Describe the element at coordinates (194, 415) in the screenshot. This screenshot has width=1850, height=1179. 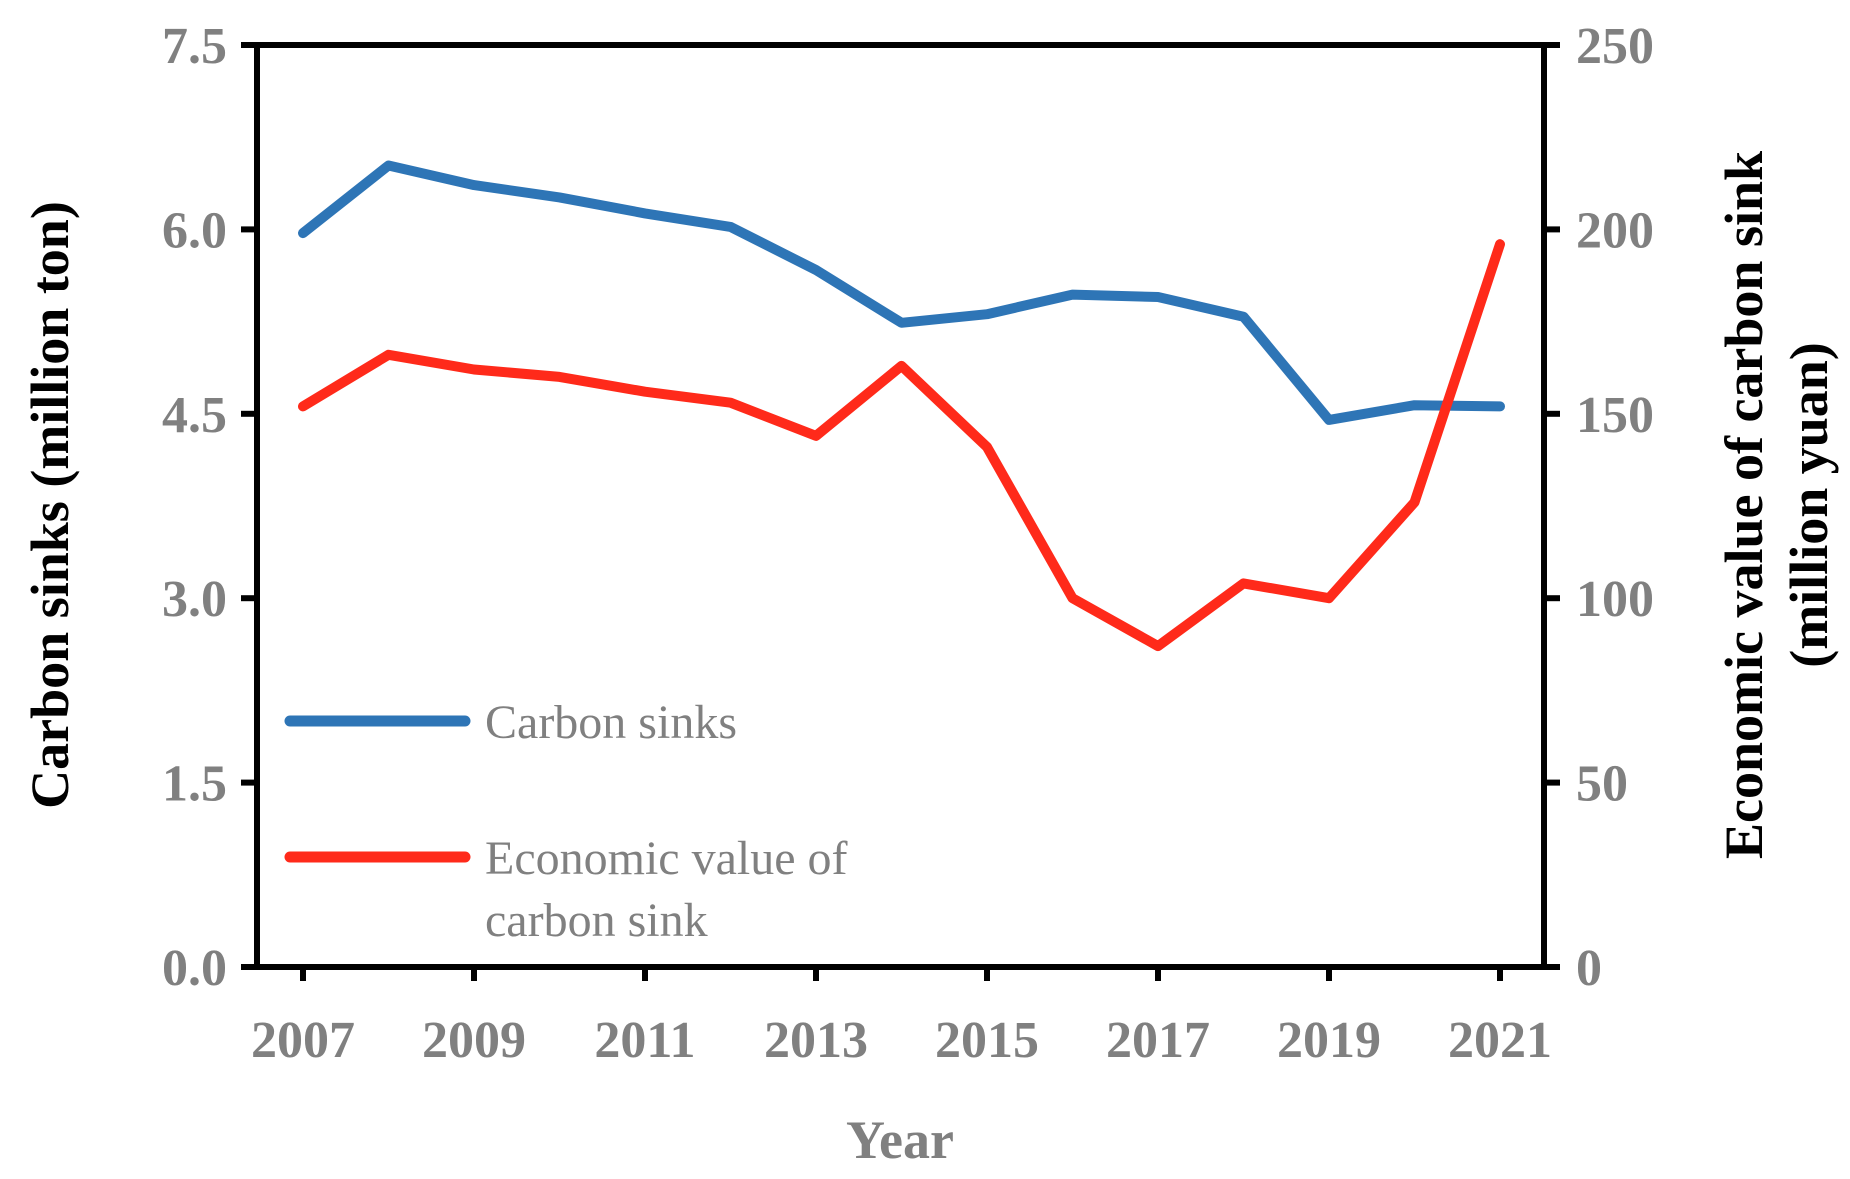
I see `y-left-tick-label: 4.5` at that location.